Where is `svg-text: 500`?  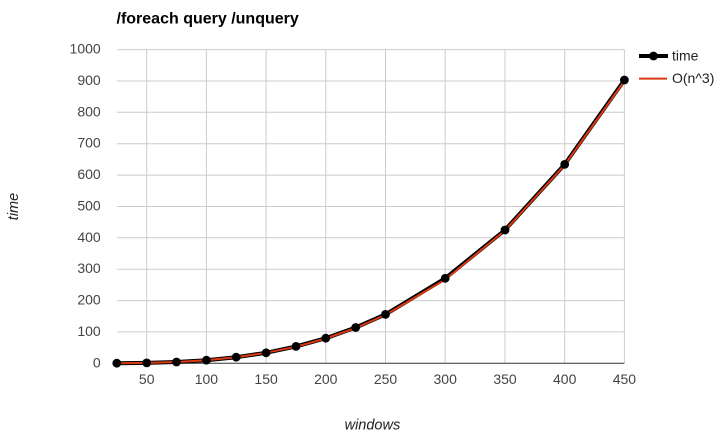 svg-text: 500 is located at coordinates (89, 206).